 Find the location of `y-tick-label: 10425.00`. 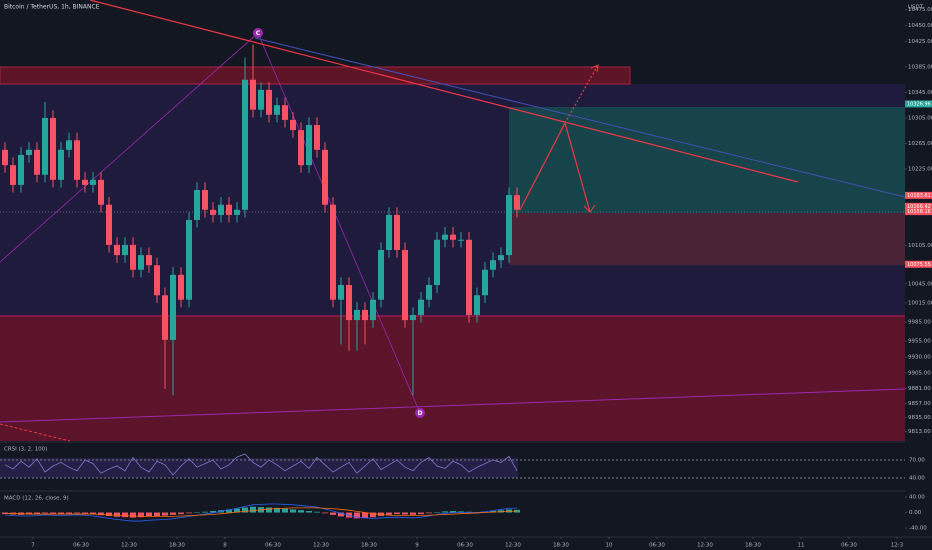

y-tick-label: 10425.00 is located at coordinates (920, 42).